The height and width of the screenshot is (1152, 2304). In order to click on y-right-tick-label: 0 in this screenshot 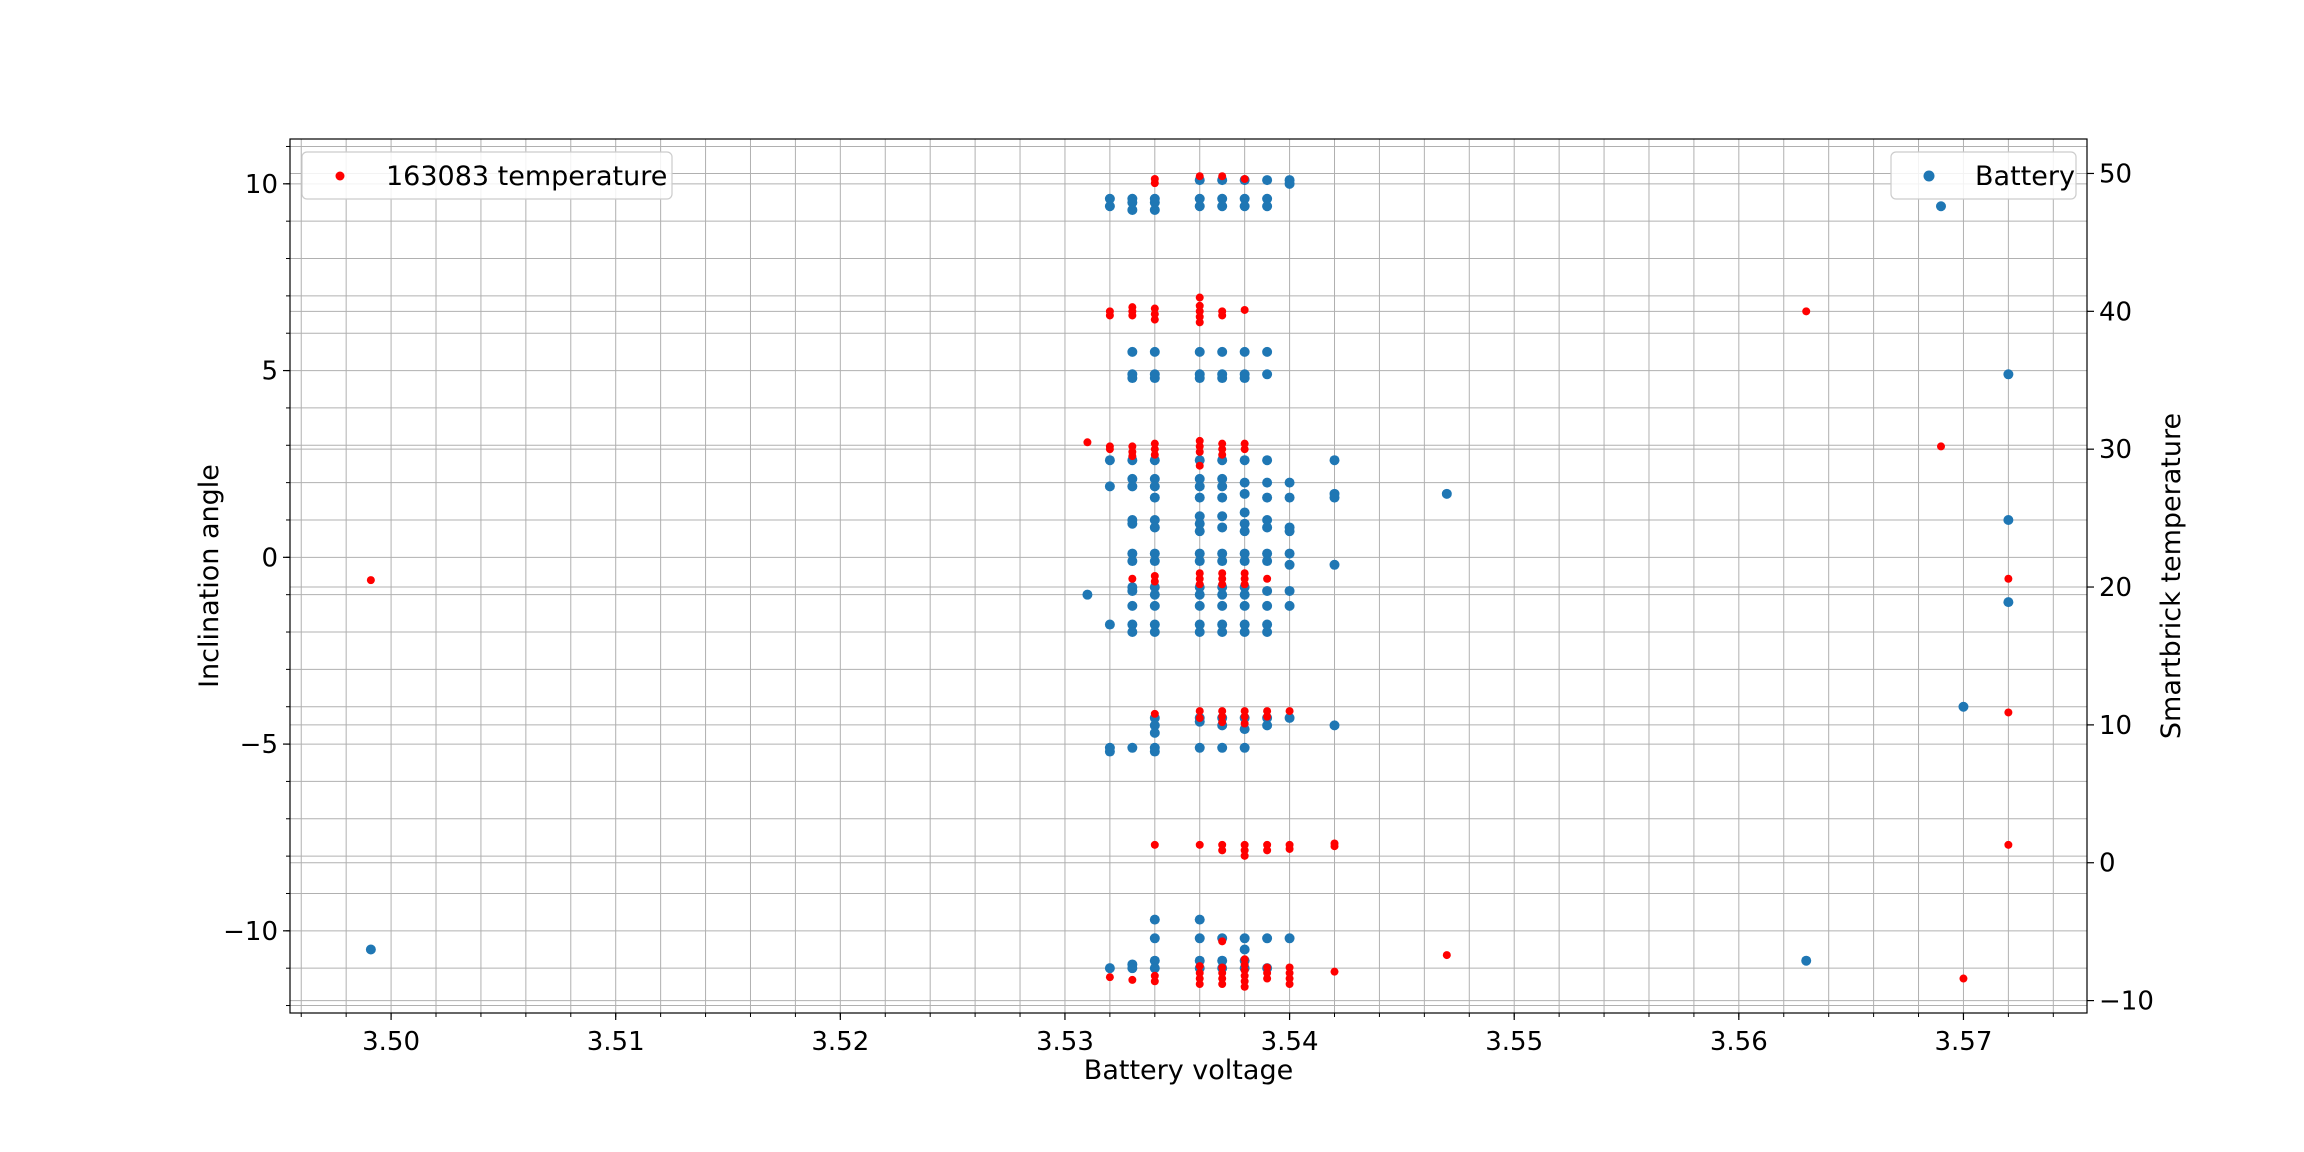, I will do `click(2107, 864)`.